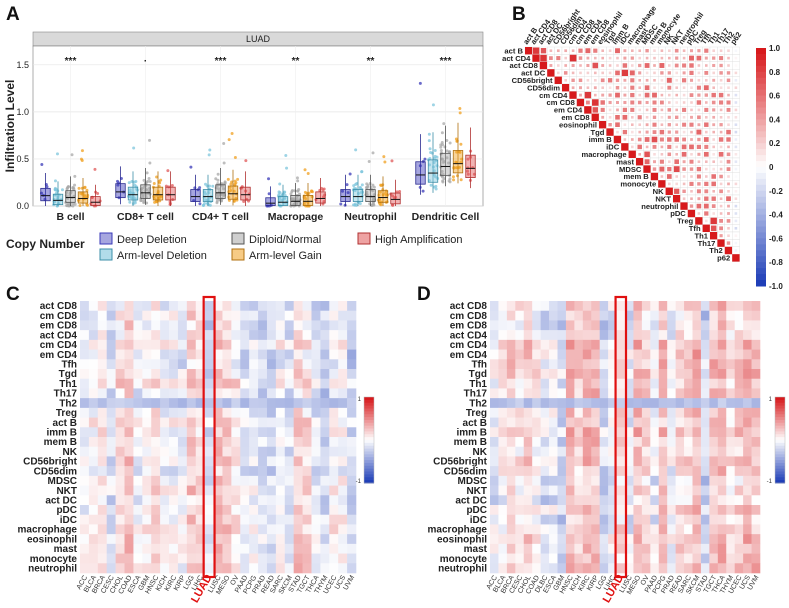 The height and width of the screenshot is (608, 789). Describe the element at coordinates (645, 580) in the screenshot. I see `column-label: OV` at that location.